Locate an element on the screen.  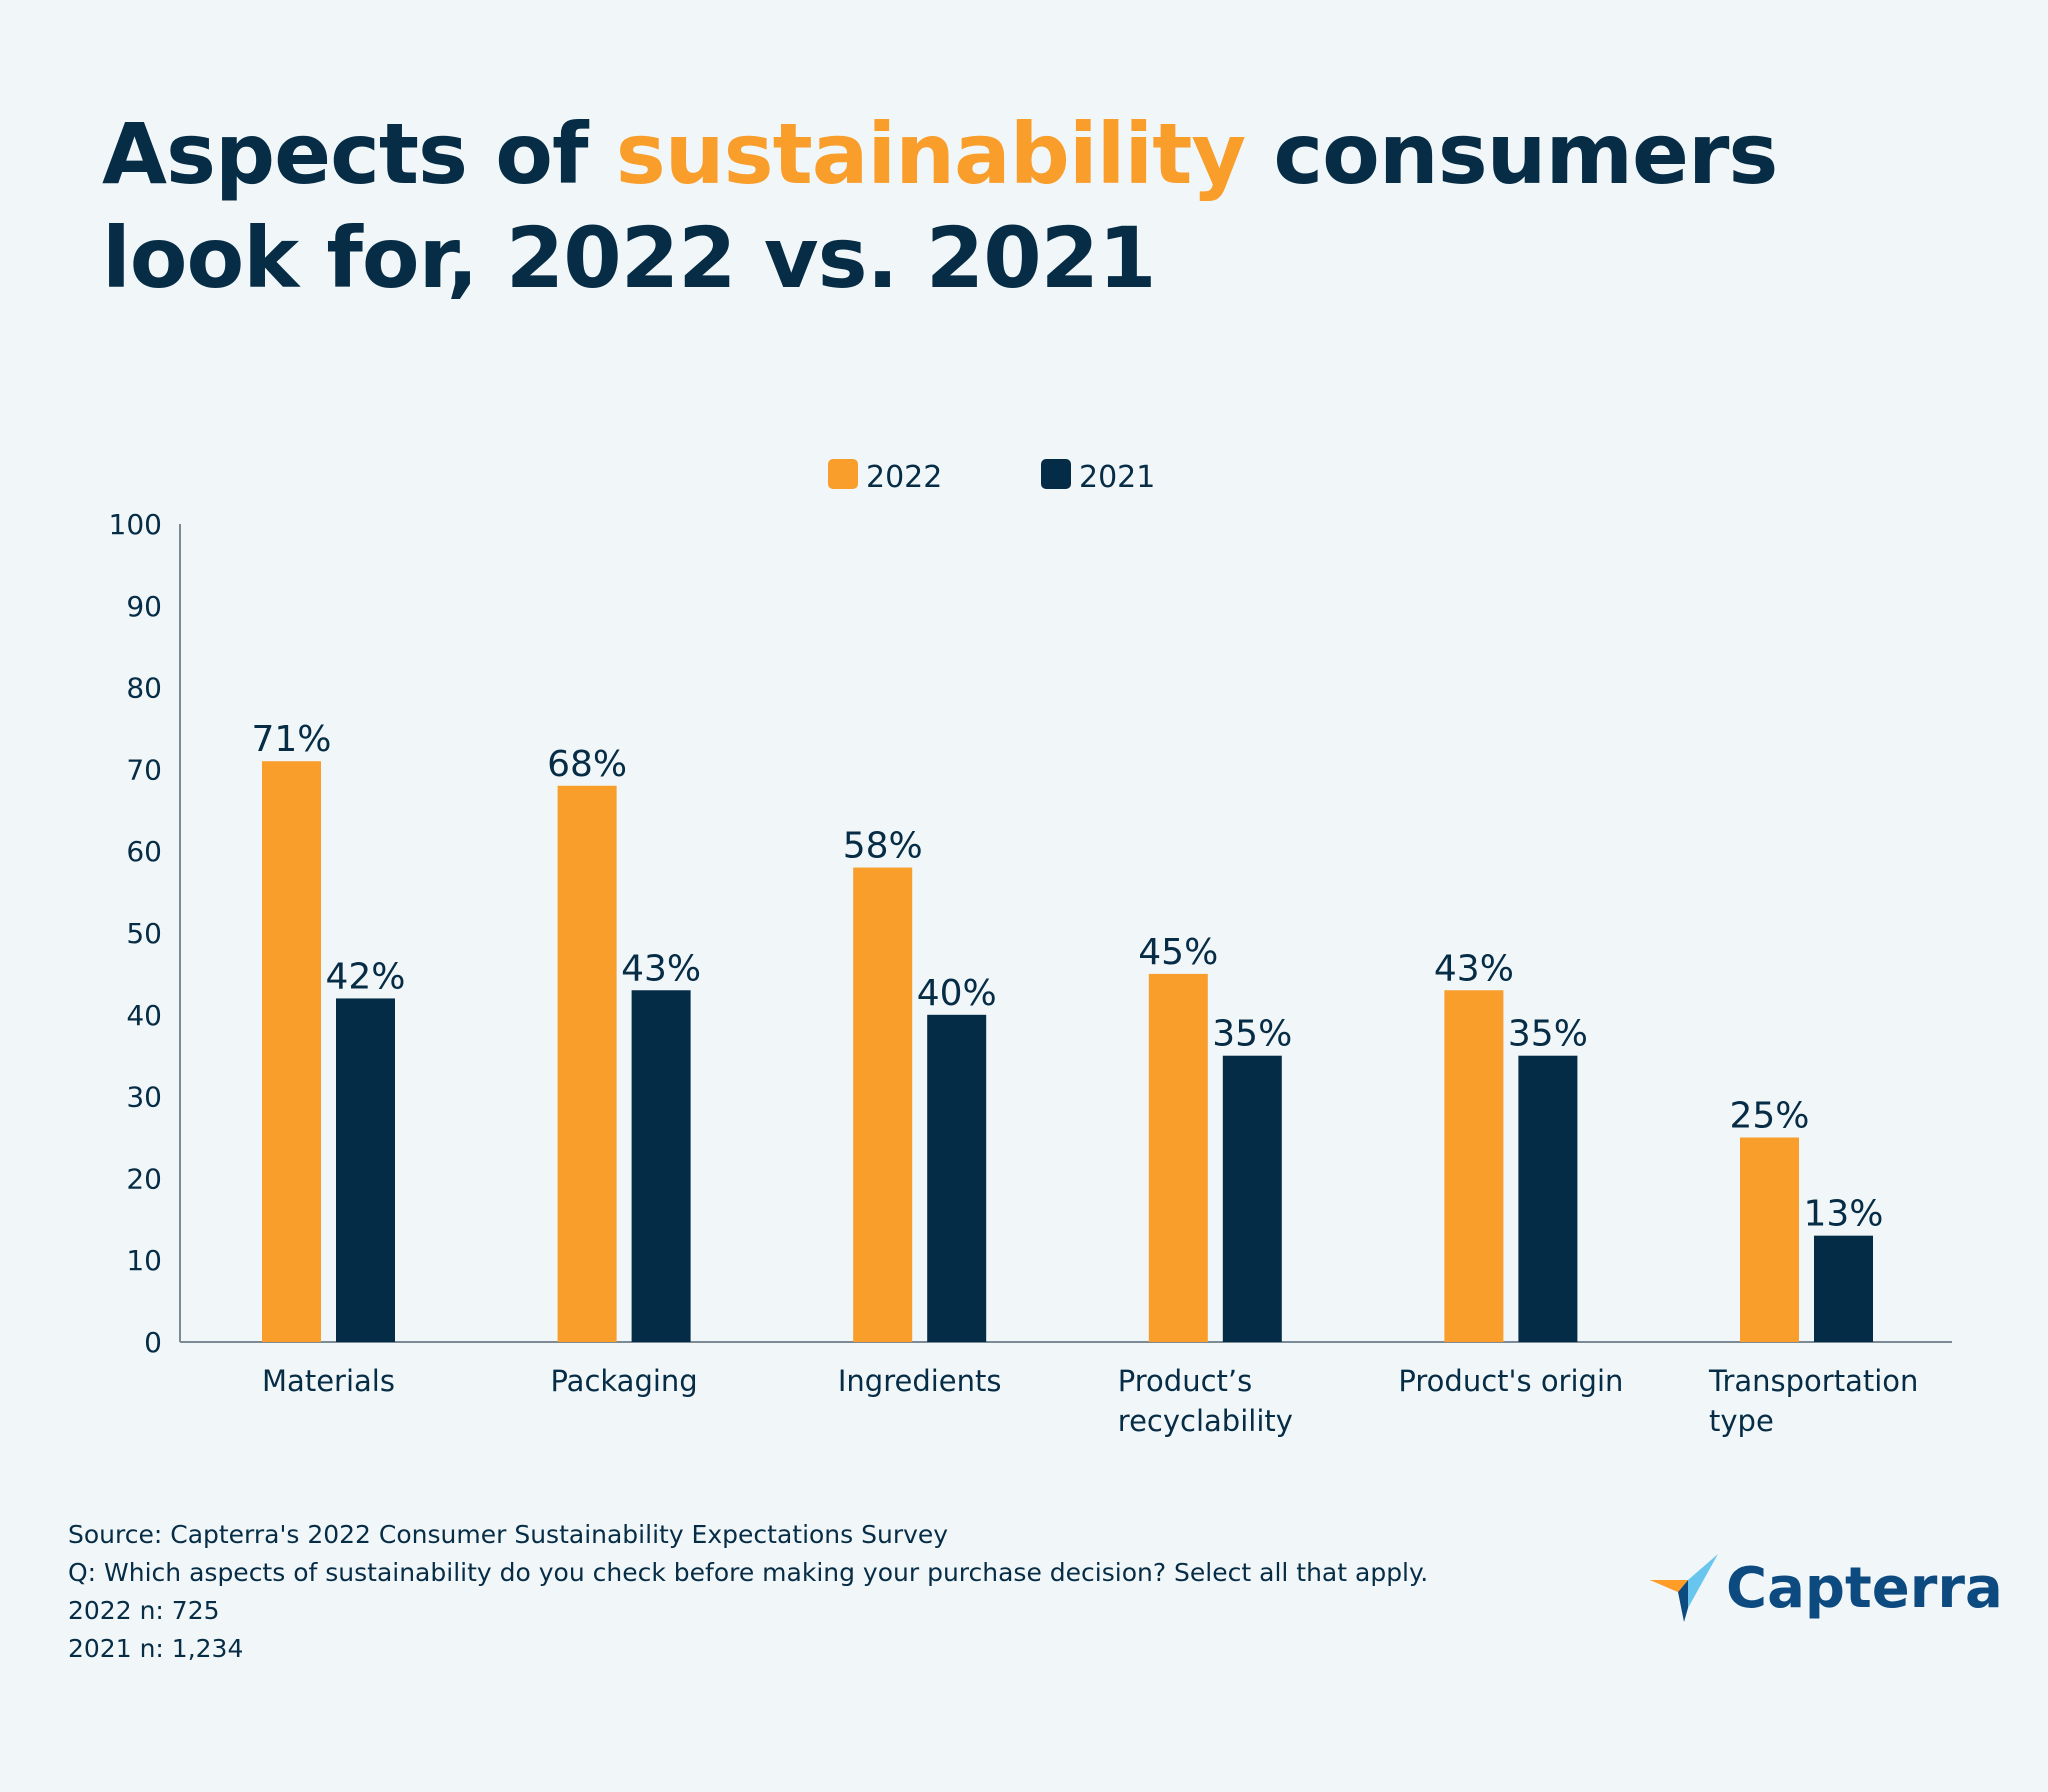
y-tick-label: 40 is located at coordinates (144, 1015).